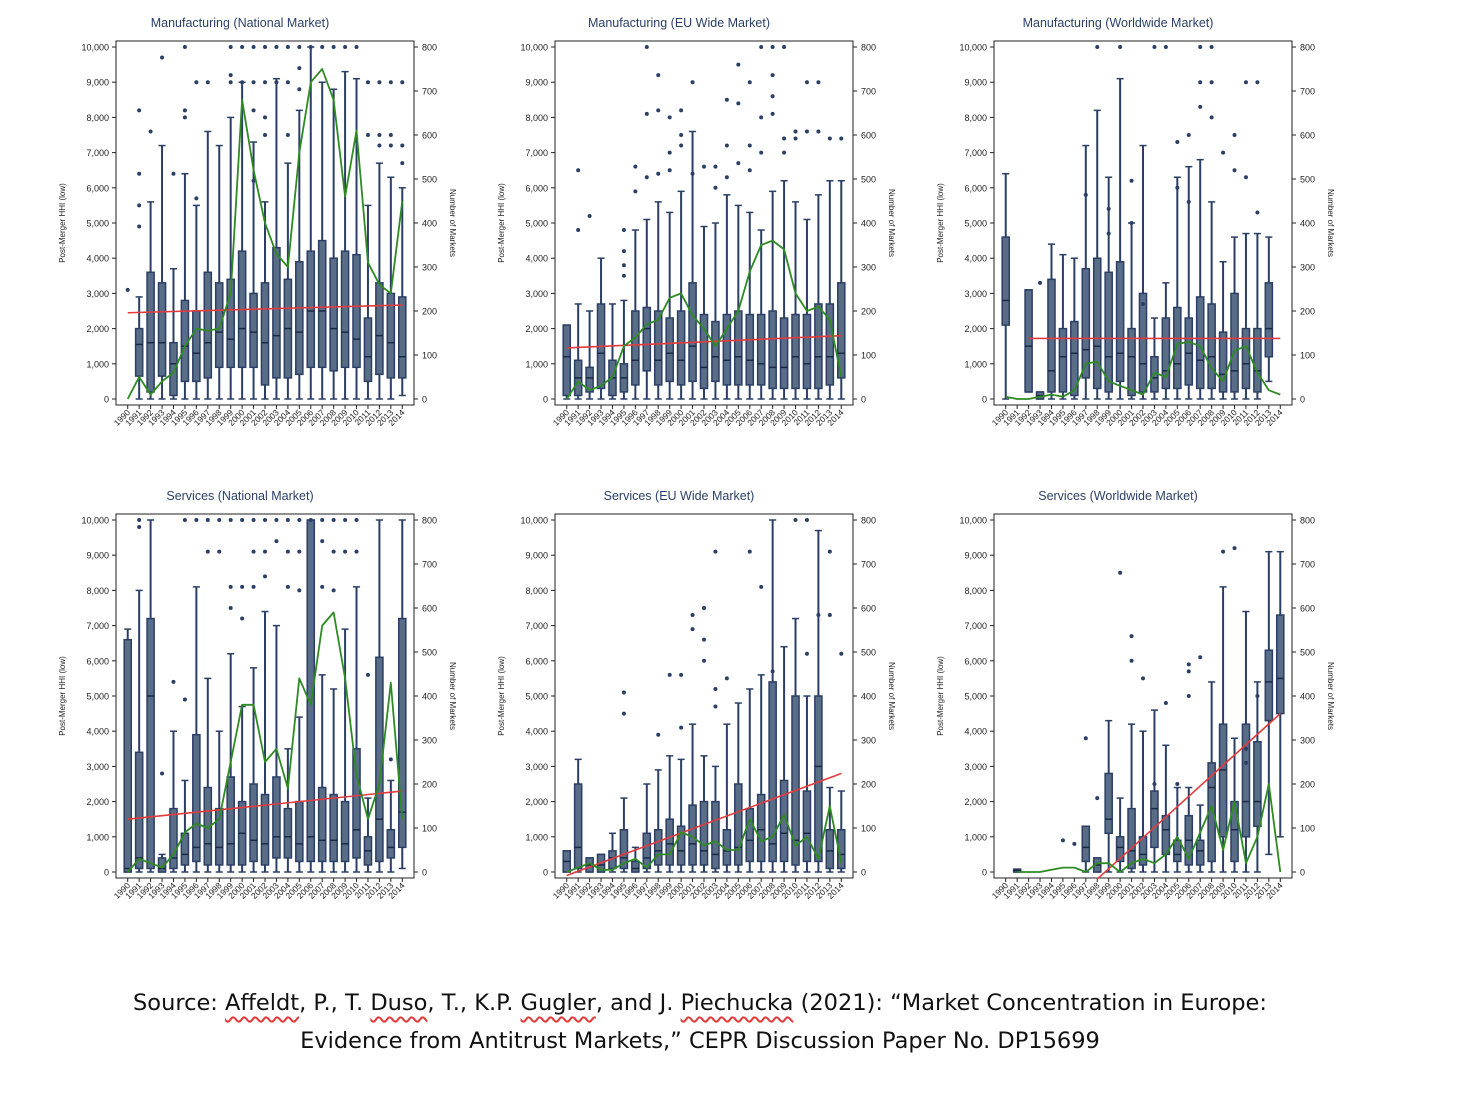 Image resolution: width=1468 pixels, height=1094 pixels. What do you see at coordinates (429, 92) in the screenshot?
I see `right-tick-label: 700` at bounding box center [429, 92].